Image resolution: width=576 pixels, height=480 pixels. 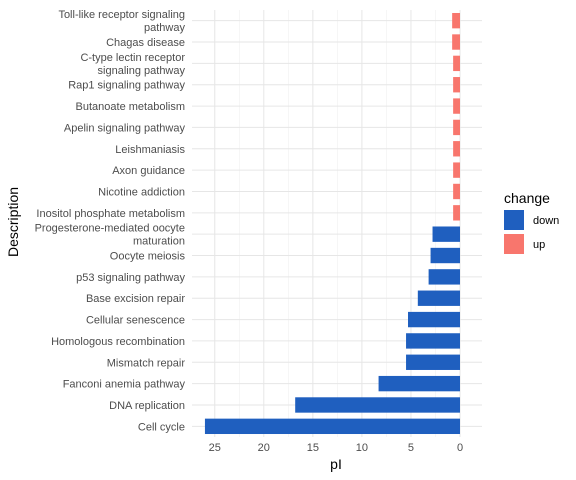 What do you see at coordinates (132, 64) in the screenshot?
I see `y-tick-label: C-type lectin receptor signaling pathway` at bounding box center [132, 64].